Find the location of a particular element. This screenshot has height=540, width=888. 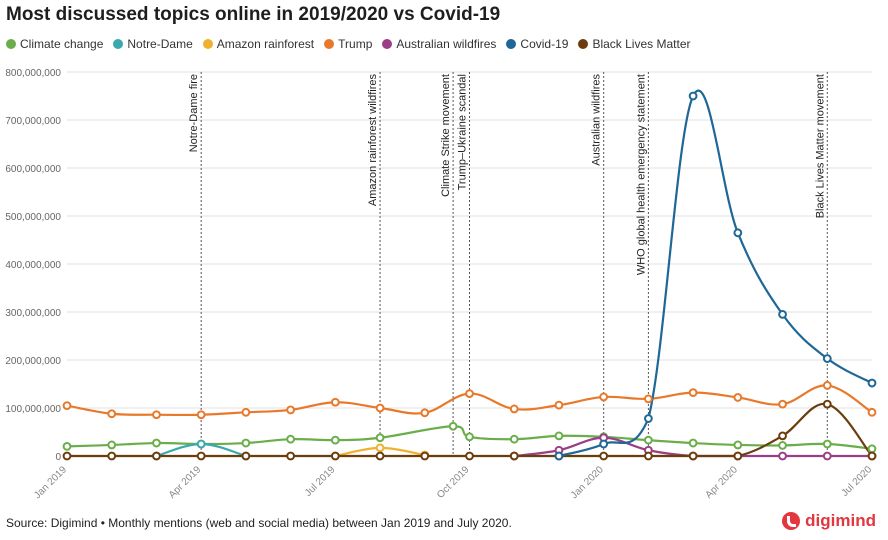

legend-label: Australian wildfires is located at coordinates (446, 44).